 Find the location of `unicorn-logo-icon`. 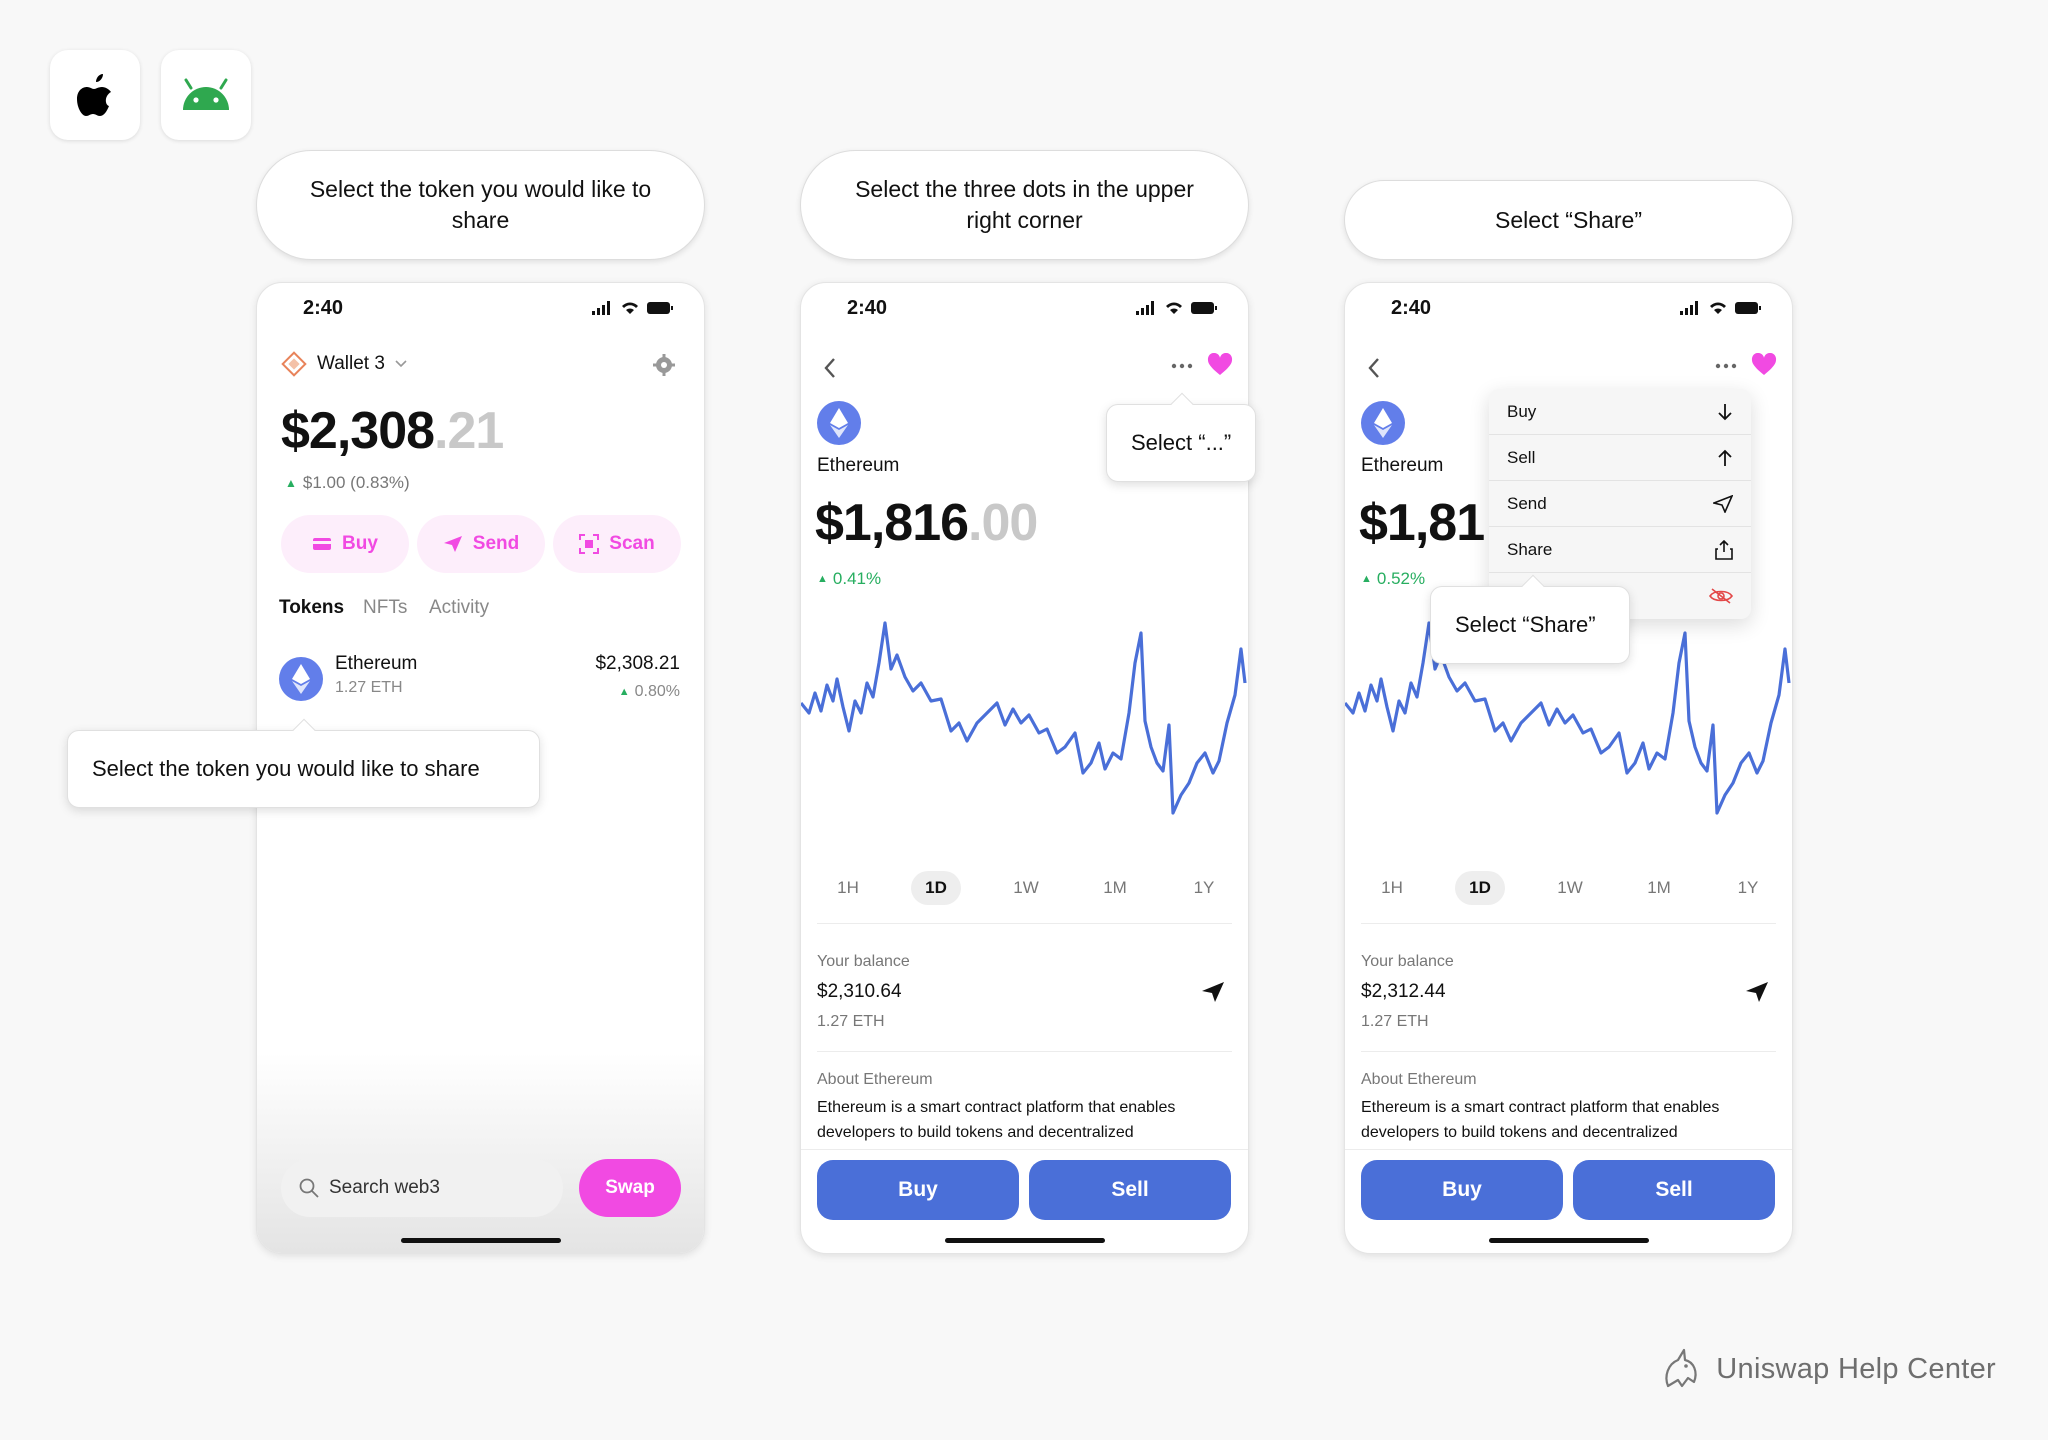

unicorn-logo-icon is located at coordinates (1681, 1368).